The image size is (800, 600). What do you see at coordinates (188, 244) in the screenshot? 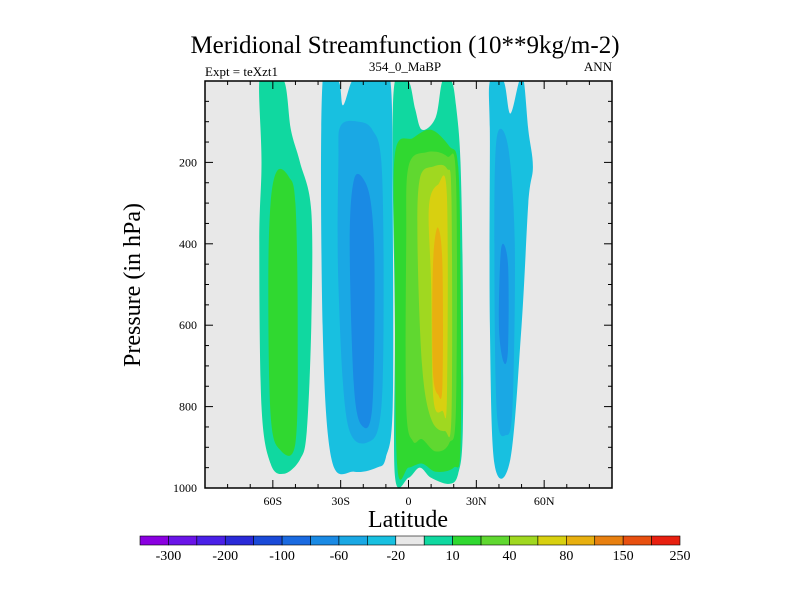
I see `y-tick-label: 400` at bounding box center [188, 244].